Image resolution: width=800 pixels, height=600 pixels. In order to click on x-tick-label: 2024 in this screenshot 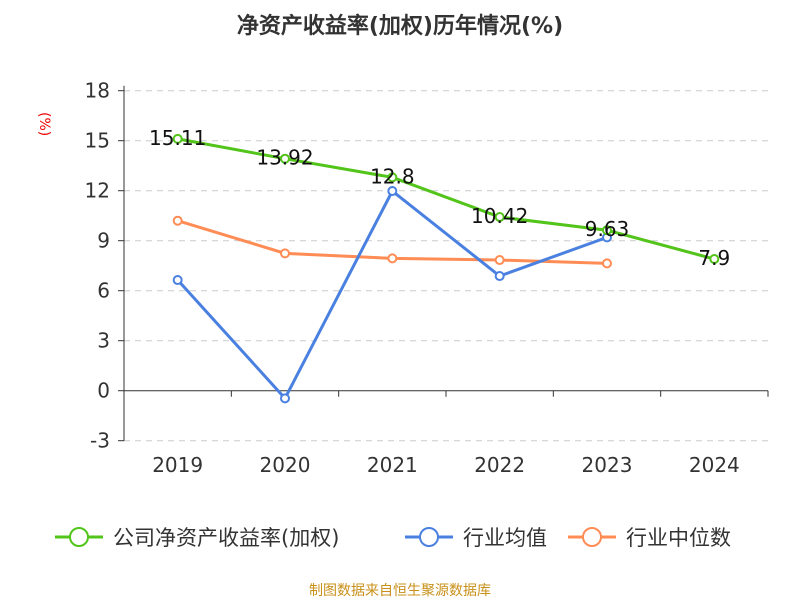, I will do `click(714, 465)`.